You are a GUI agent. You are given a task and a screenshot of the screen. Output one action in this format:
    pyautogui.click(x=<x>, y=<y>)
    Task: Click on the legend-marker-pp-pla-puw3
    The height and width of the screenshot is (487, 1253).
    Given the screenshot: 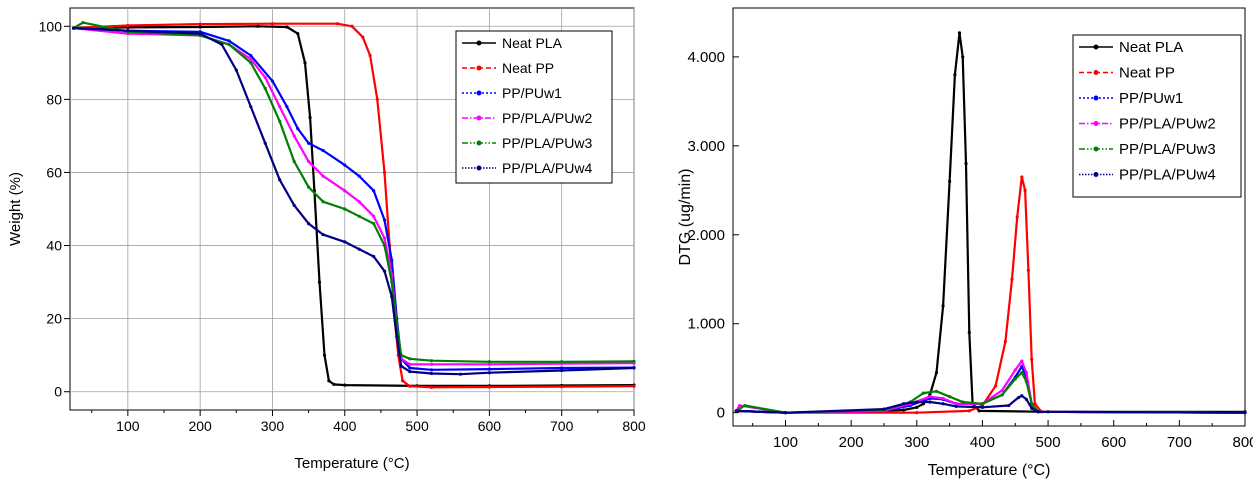 What is the action you would take?
    pyautogui.click(x=1096, y=149)
    